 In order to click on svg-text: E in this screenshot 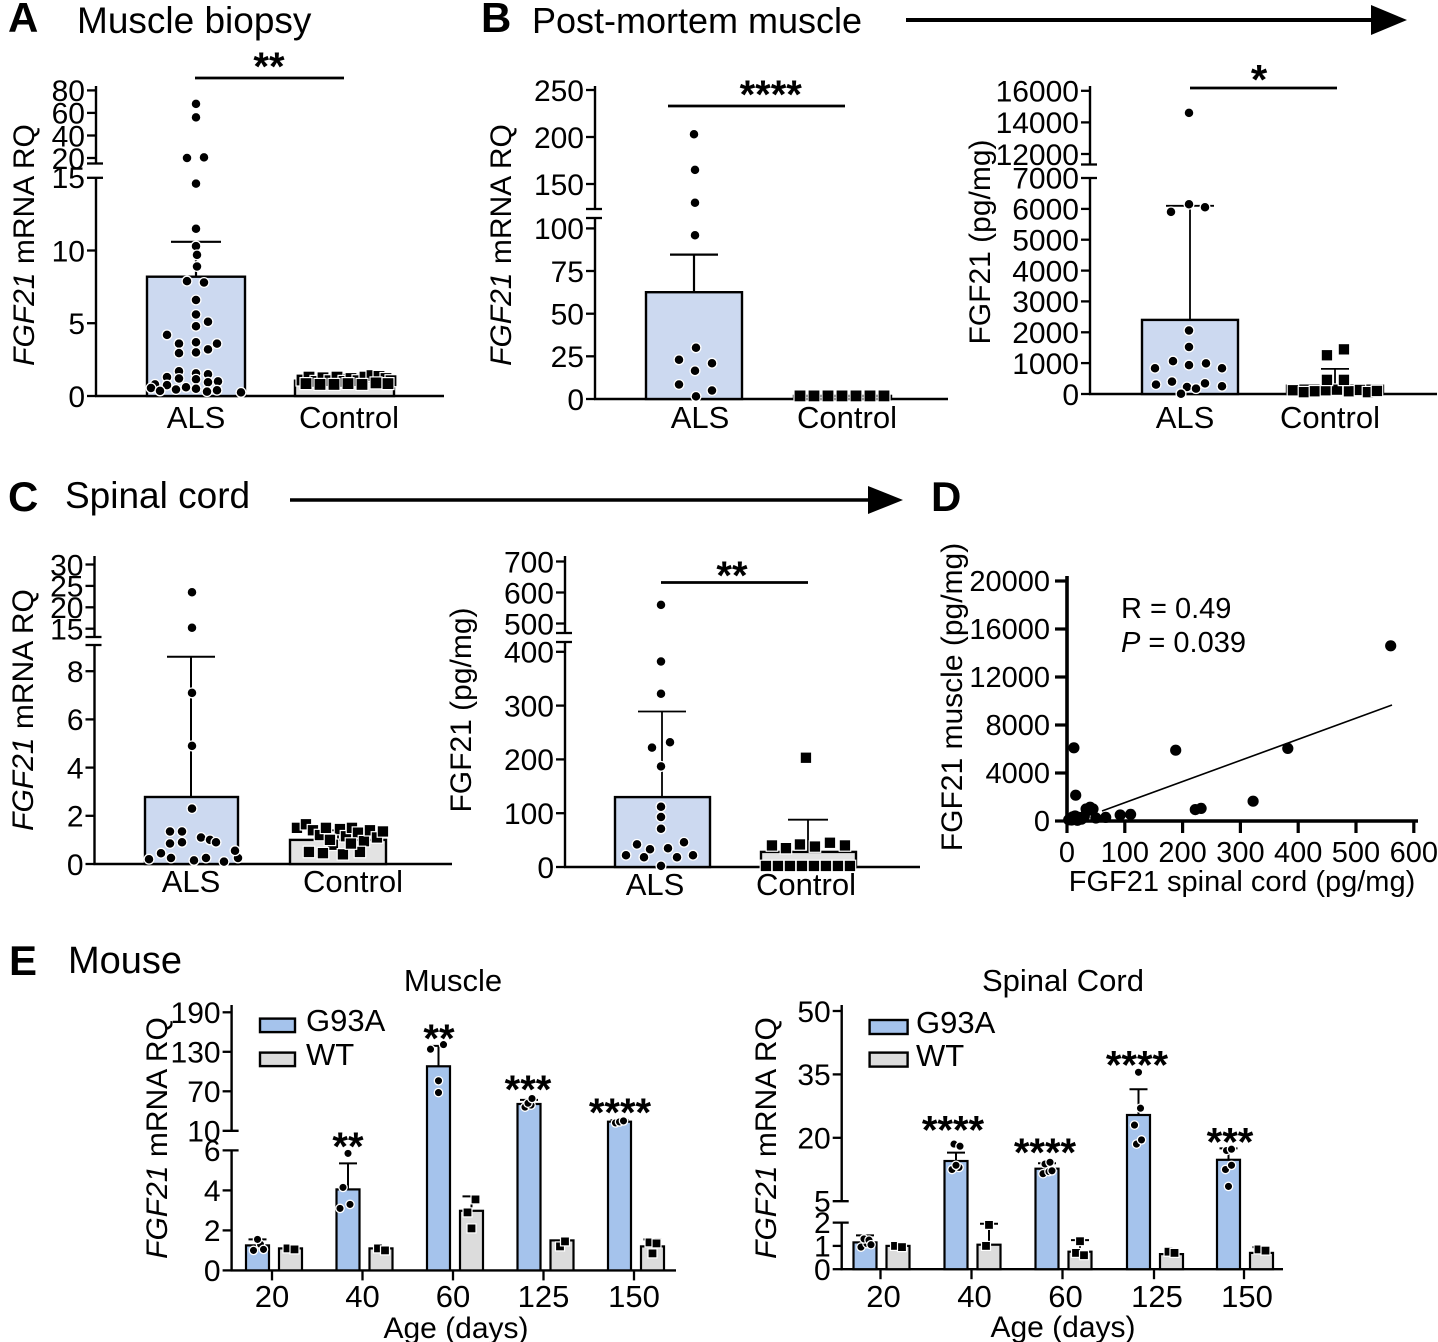, I will do `click(23, 960)`.